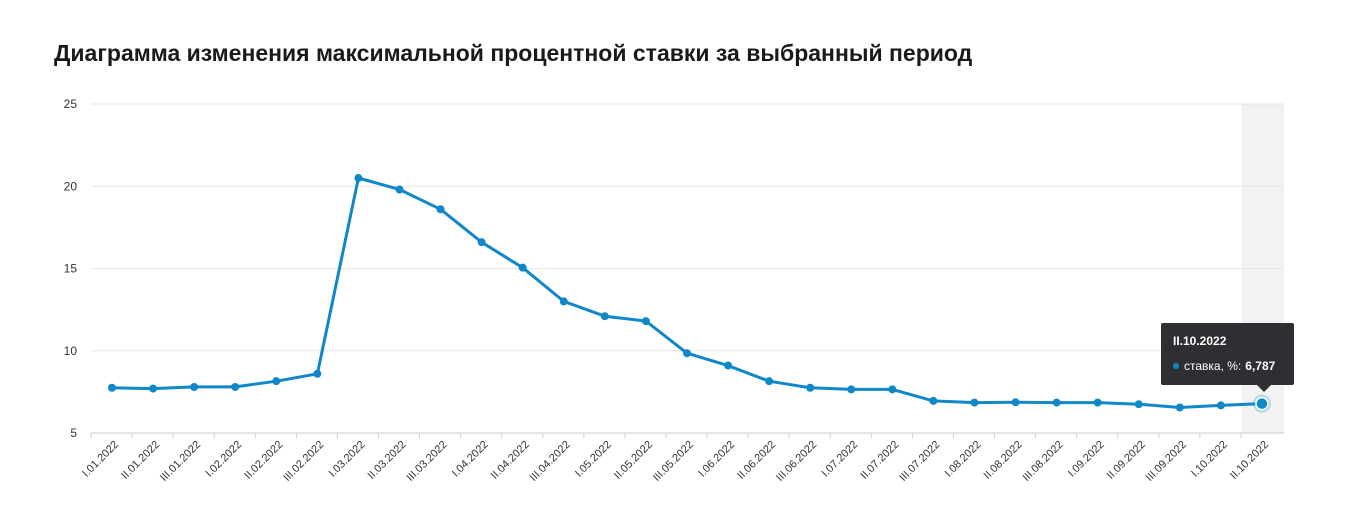 The image size is (1349, 513). What do you see at coordinates (470, 459) in the screenshot?
I see `x-tick-label: I.04.2022` at bounding box center [470, 459].